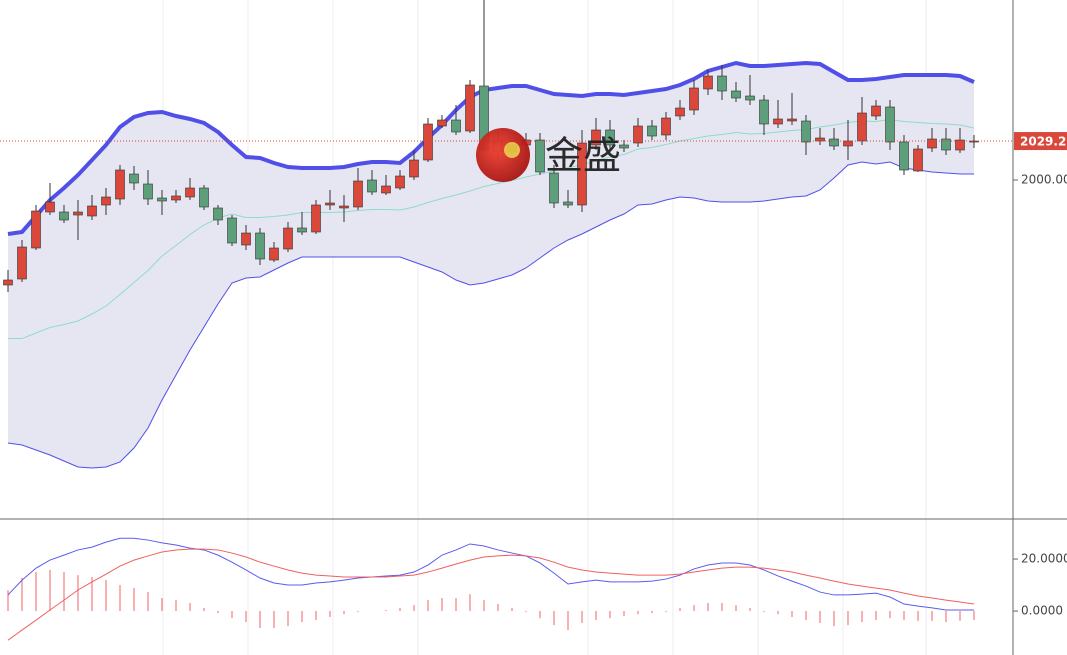 This screenshot has width=1067, height=655. I want to click on y-tick-label: 0.0000, so click(1042, 611).